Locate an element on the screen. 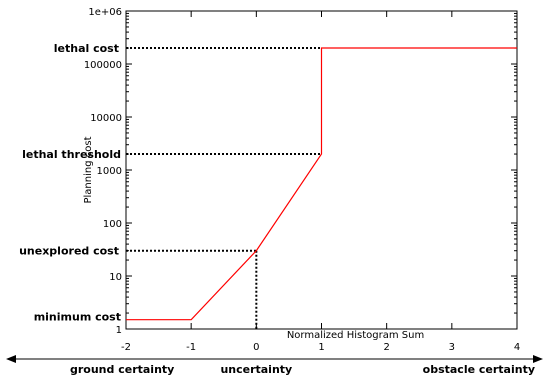  uncertainty-label: uncertainty is located at coordinates (256, 369).